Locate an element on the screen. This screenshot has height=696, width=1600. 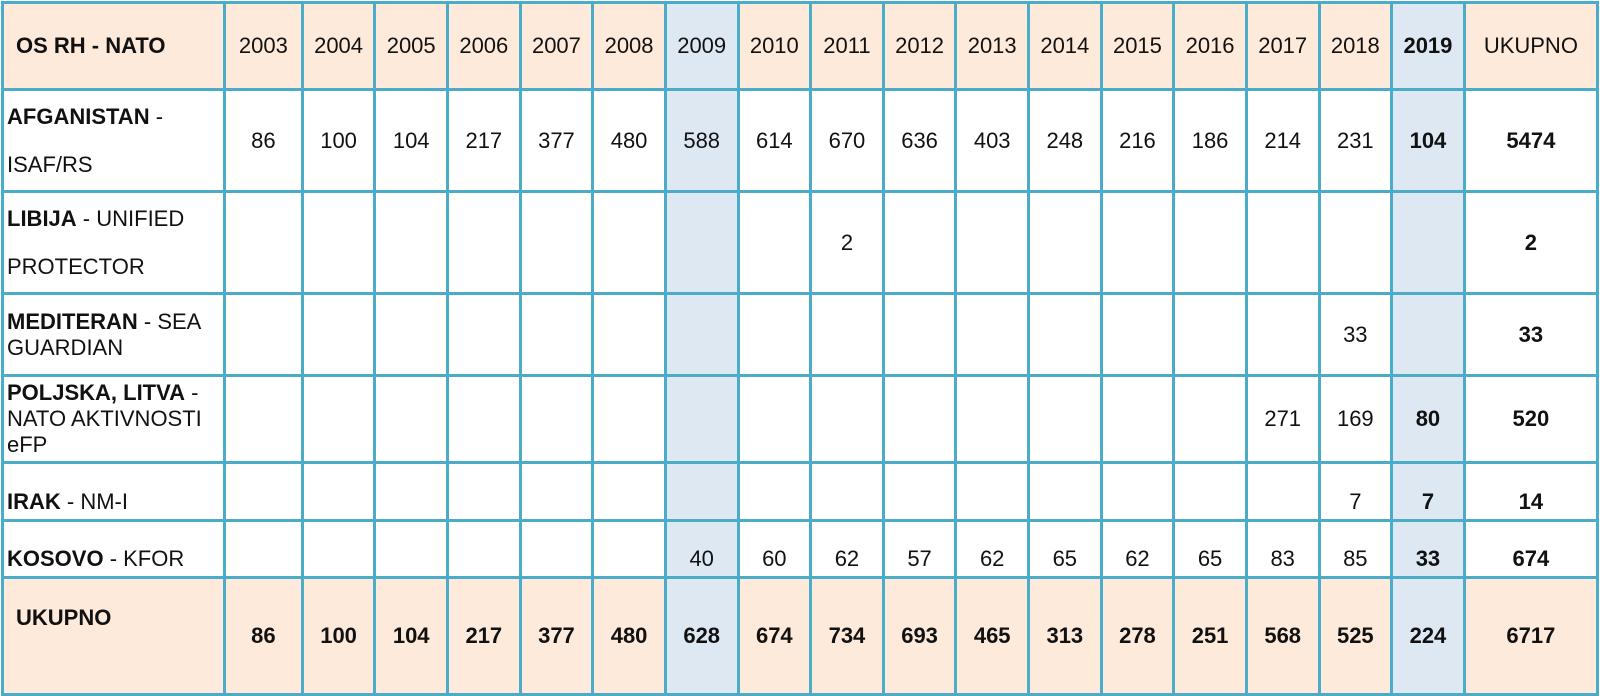
mission-country: MEDITERAN is located at coordinates (72, 321).